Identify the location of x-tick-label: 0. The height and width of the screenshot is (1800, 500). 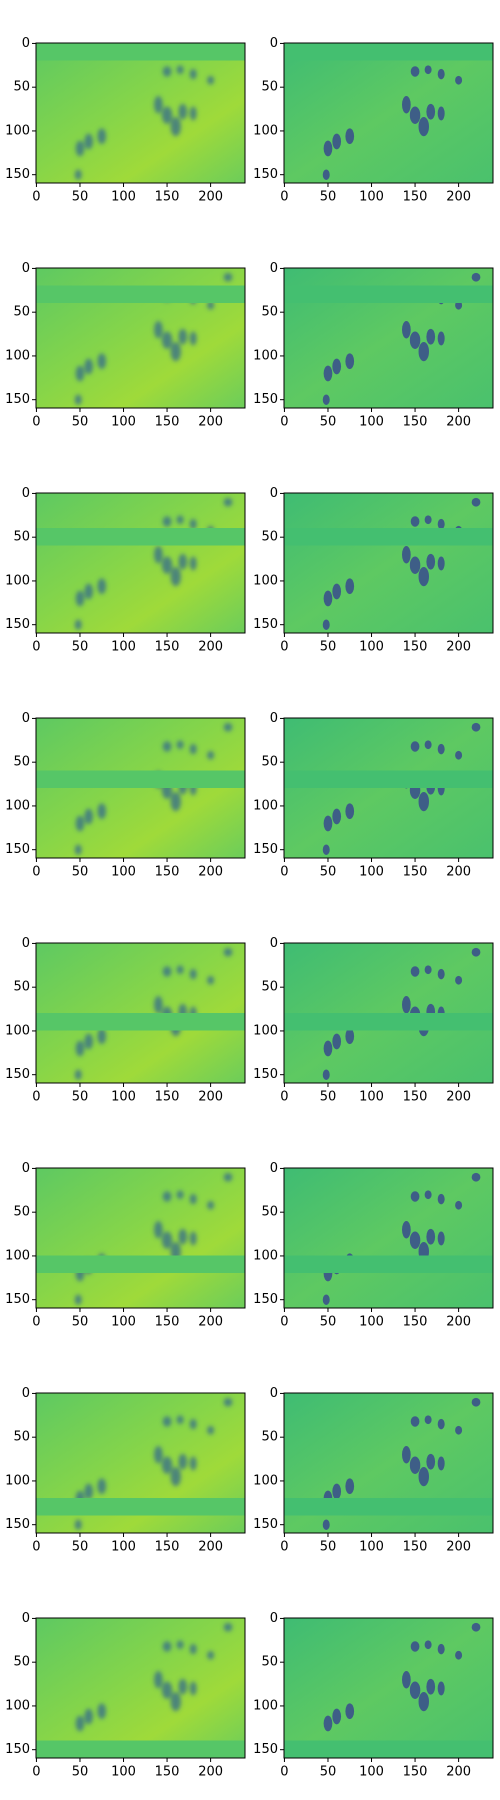
(36, 647).